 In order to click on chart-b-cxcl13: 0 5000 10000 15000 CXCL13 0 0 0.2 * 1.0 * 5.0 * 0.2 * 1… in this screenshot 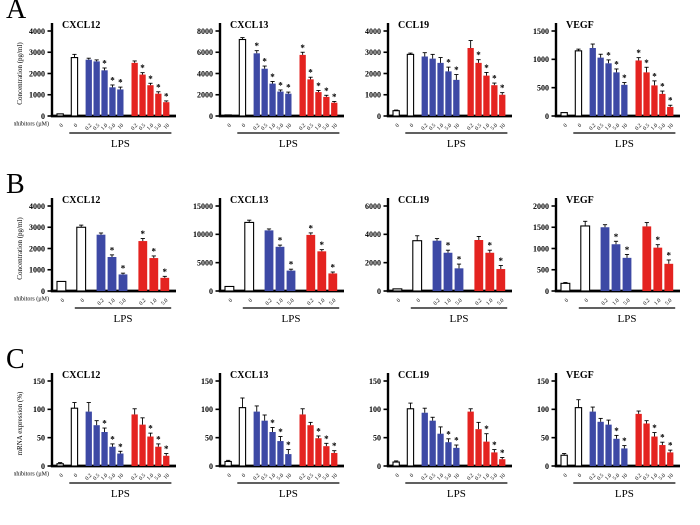, I will do `click(268, 260)`.